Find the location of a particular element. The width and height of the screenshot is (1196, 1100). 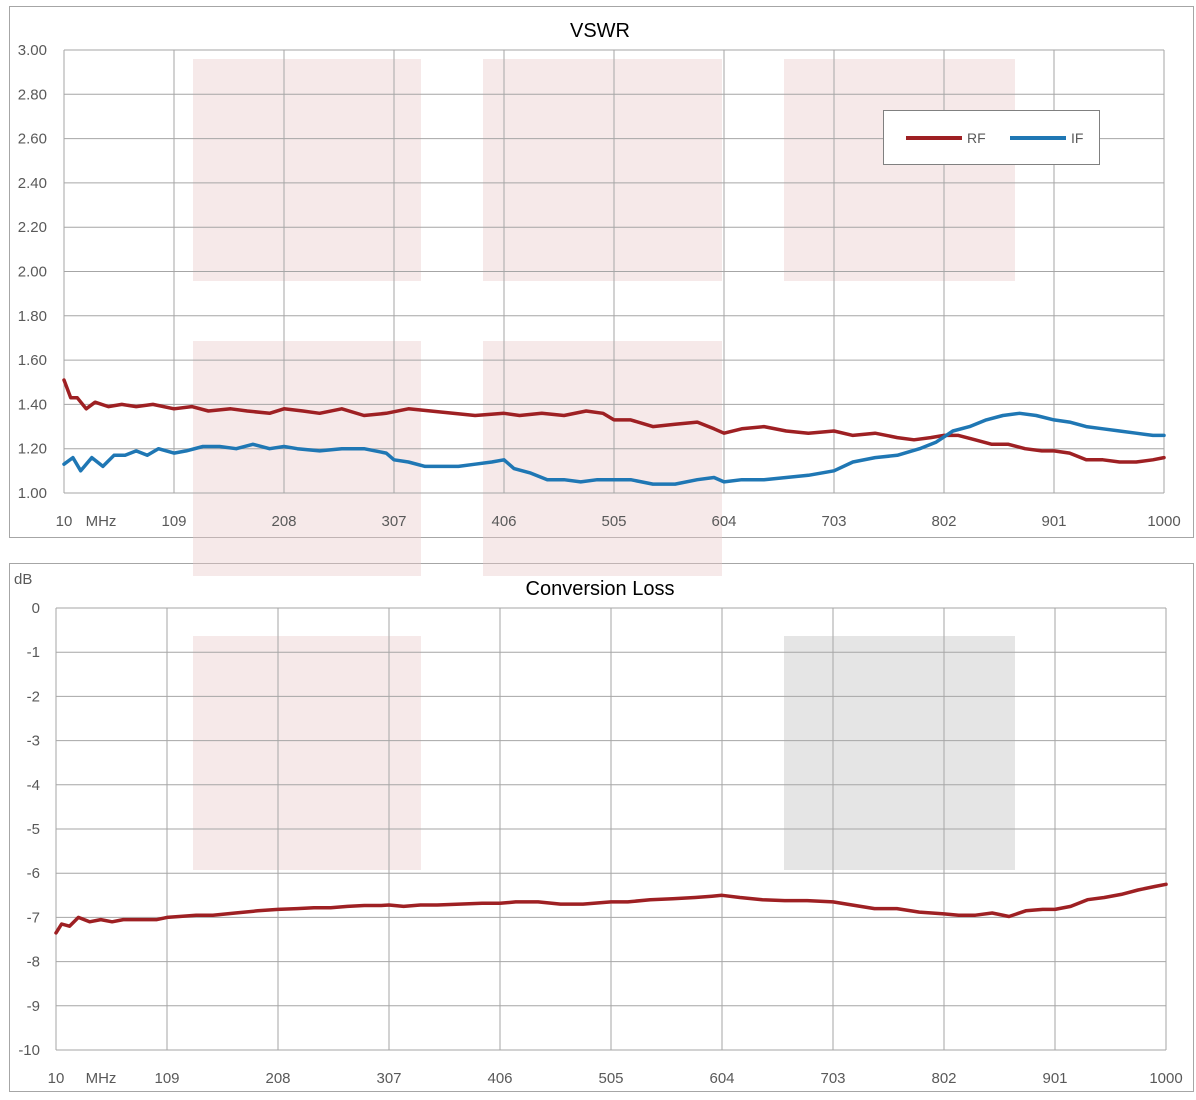

y-tick-label: 3.00 is located at coordinates (32, 50).